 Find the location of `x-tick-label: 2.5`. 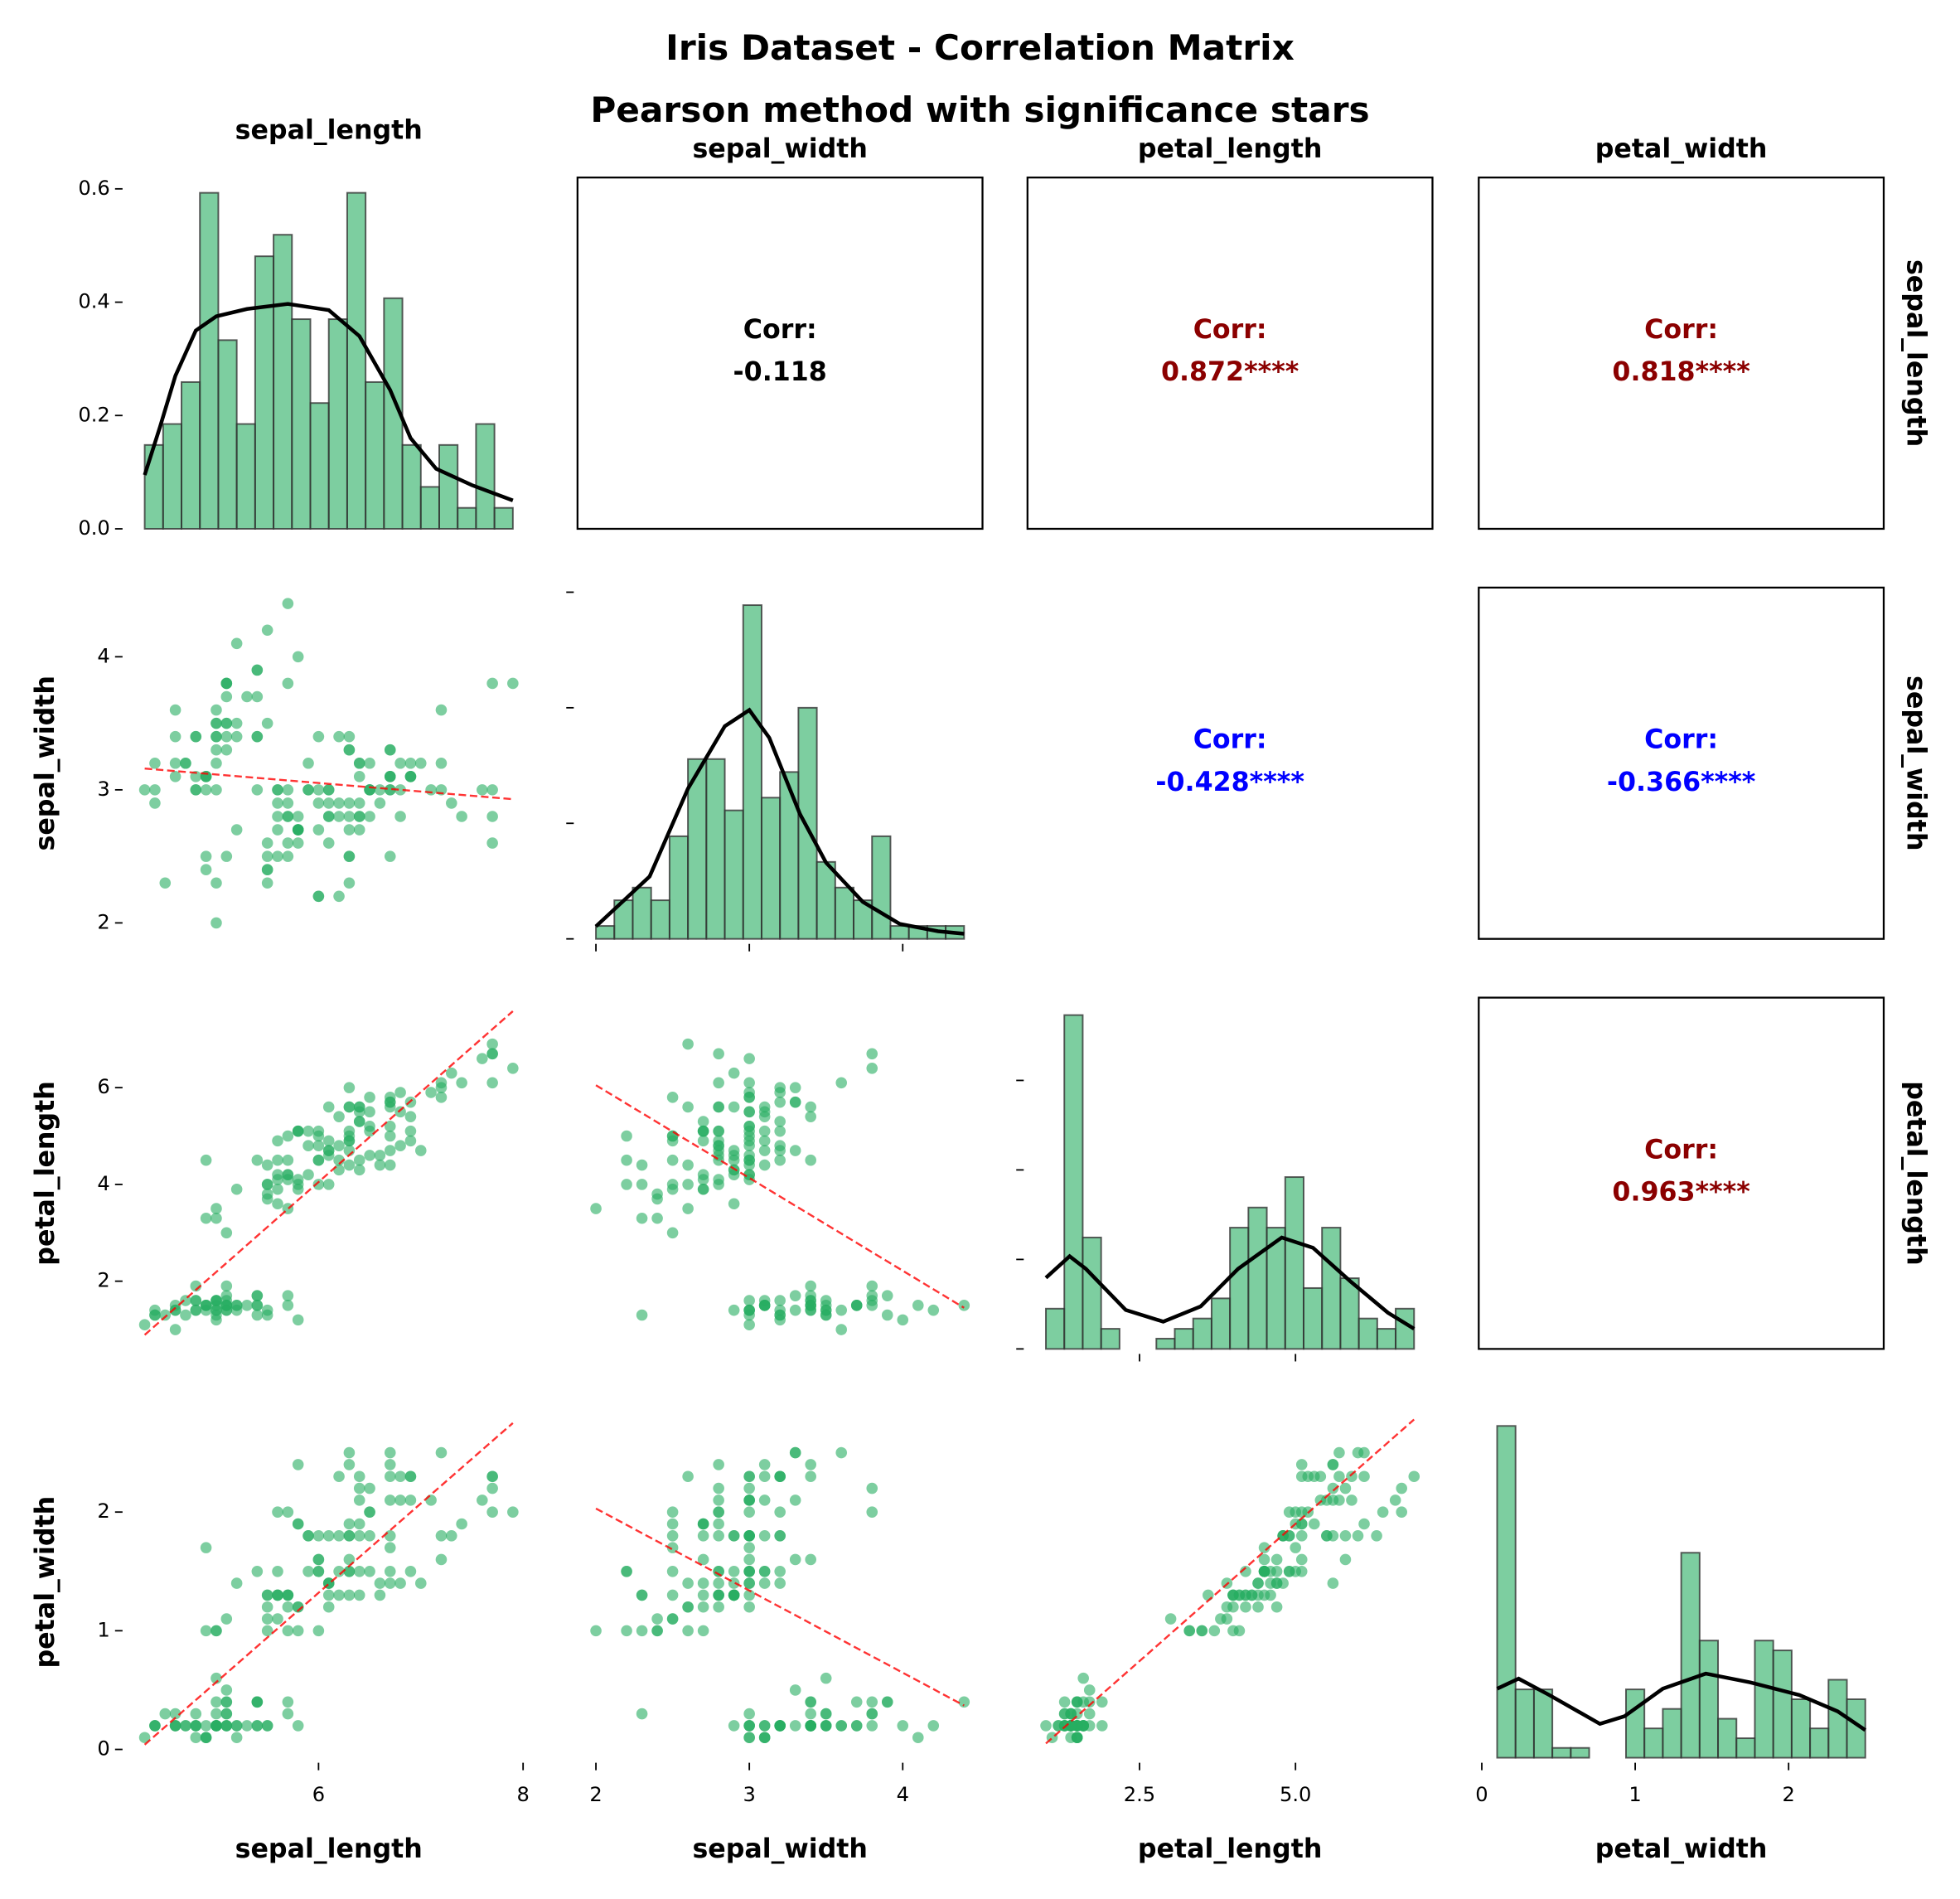

x-tick-label: 2.5 is located at coordinates (1139, 1794).